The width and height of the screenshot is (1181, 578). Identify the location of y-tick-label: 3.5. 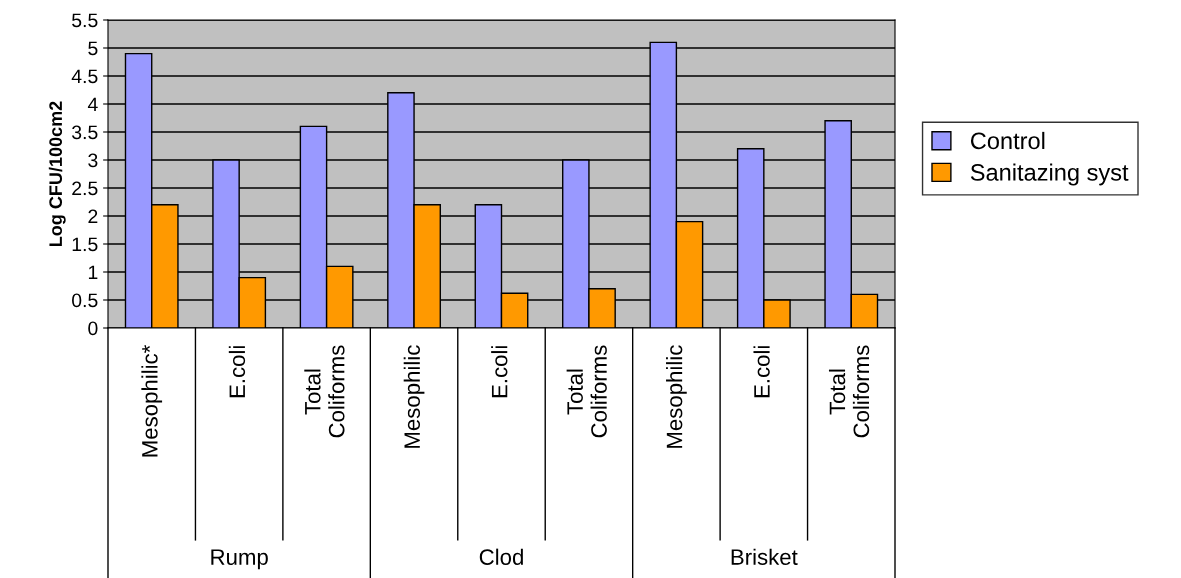
(84, 132).